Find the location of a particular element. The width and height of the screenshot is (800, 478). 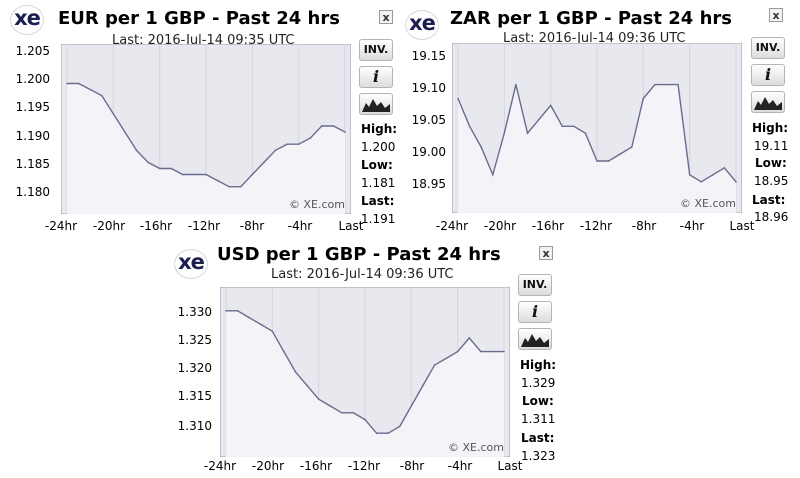

y-tick-label: 19.00 is located at coordinates (428, 152).